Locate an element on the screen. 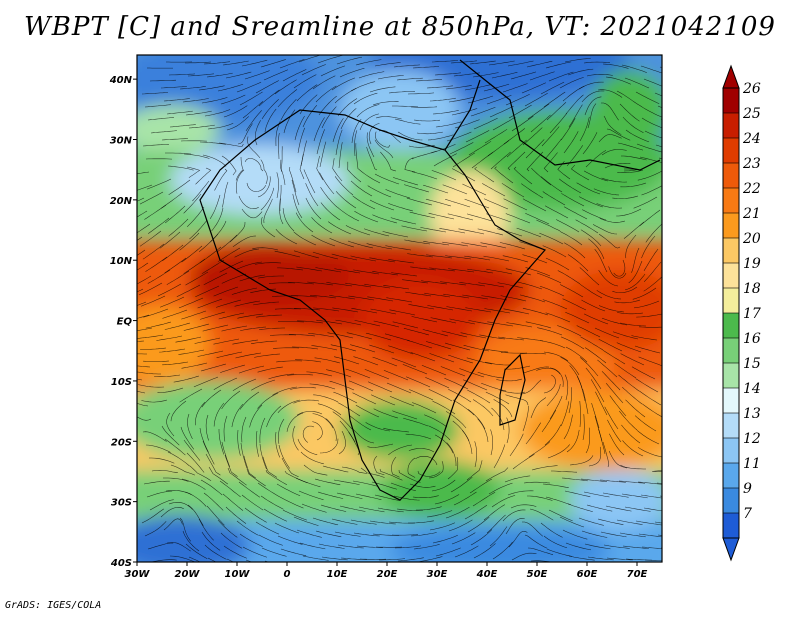 This screenshot has height=618, width=800. colorbar-label: 13 is located at coordinates (752, 414).